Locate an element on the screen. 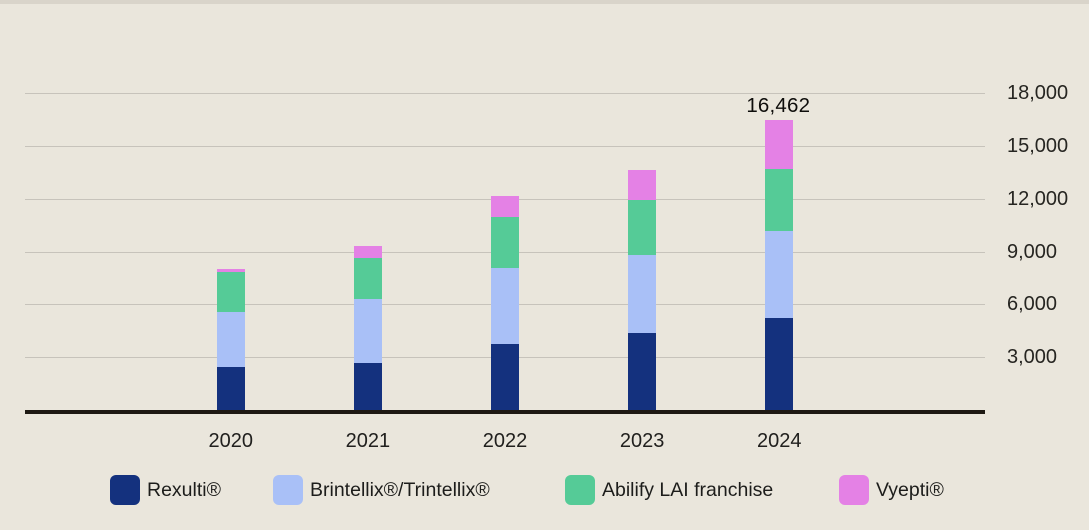 Image resolution: width=1089 pixels, height=530 pixels. bar-segment-2021-abilify-lai-franchise is located at coordinates (367, 278).